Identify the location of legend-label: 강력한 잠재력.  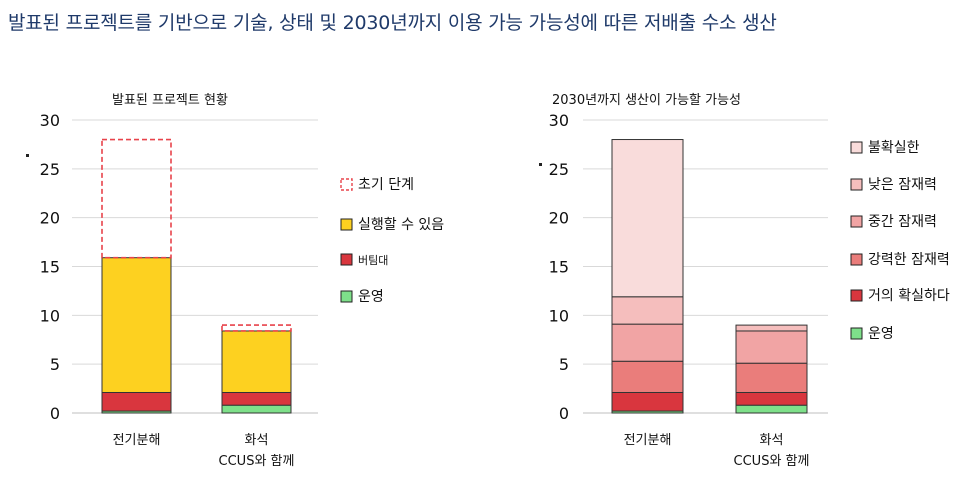
(909, 260).